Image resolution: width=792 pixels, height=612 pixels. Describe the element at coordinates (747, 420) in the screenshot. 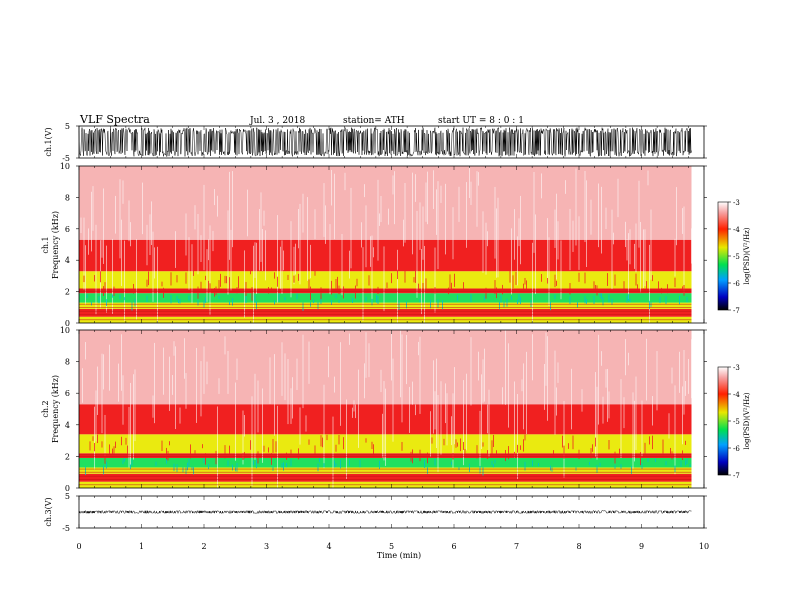

I see `ch2-colorbar-label: log(PSD)(V²/Hz)` at that location.